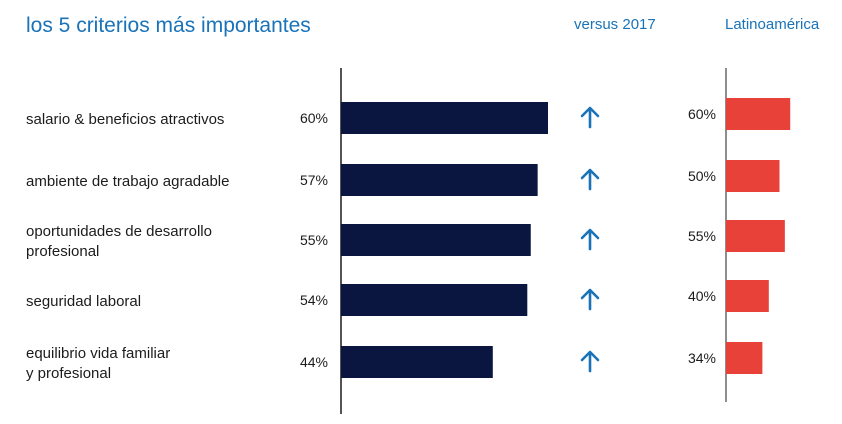  I want to click on category-label-line: salario & beneficios atractivos, so click(125, 119).